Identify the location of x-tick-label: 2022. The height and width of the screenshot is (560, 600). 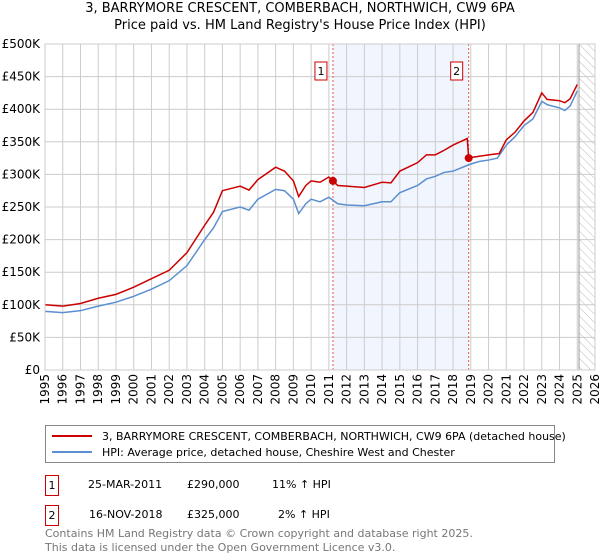
(524, 389).